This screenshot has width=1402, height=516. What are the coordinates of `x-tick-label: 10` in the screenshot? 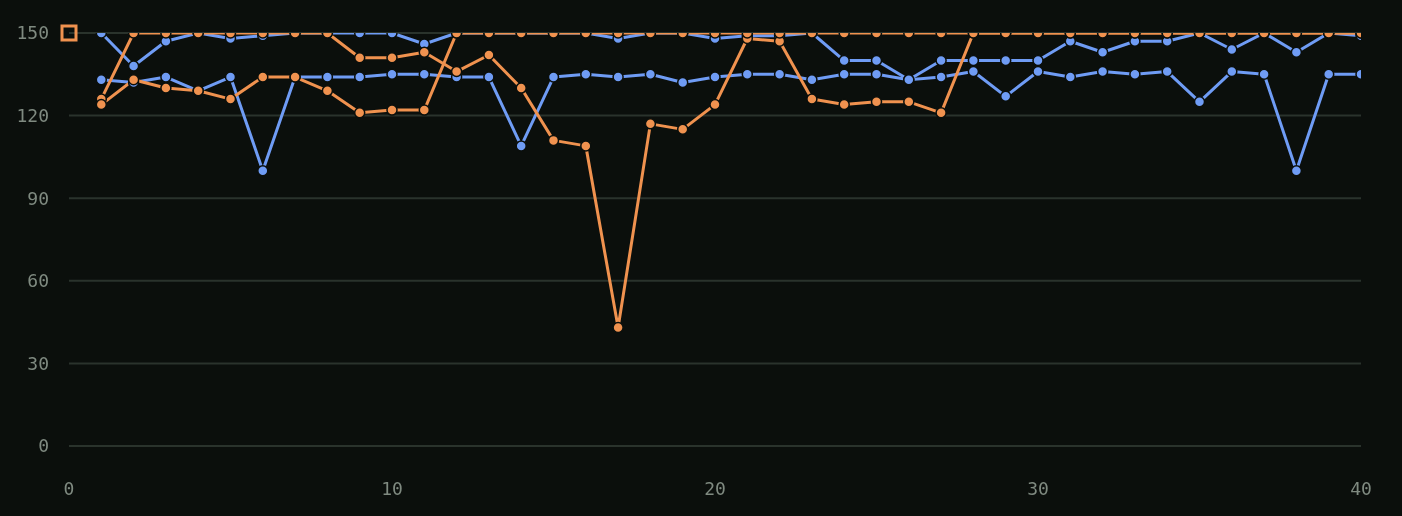 It's located at (392, 488).